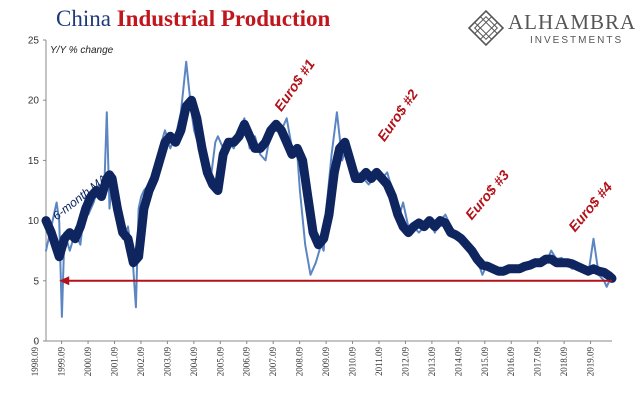 This screenshot has height=400, width=640. I want to click on x-tick-label: 2000.09, so click(88, 362).